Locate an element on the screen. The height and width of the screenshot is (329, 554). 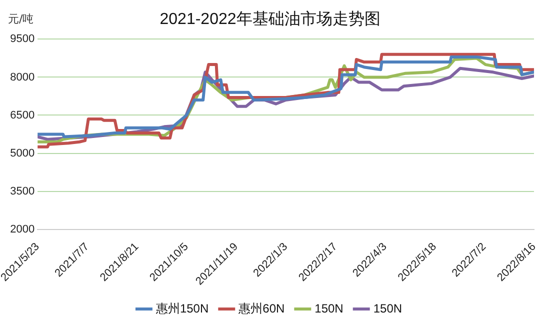
y-axis-title: 元/吨 is located at coordinates (21, 19).